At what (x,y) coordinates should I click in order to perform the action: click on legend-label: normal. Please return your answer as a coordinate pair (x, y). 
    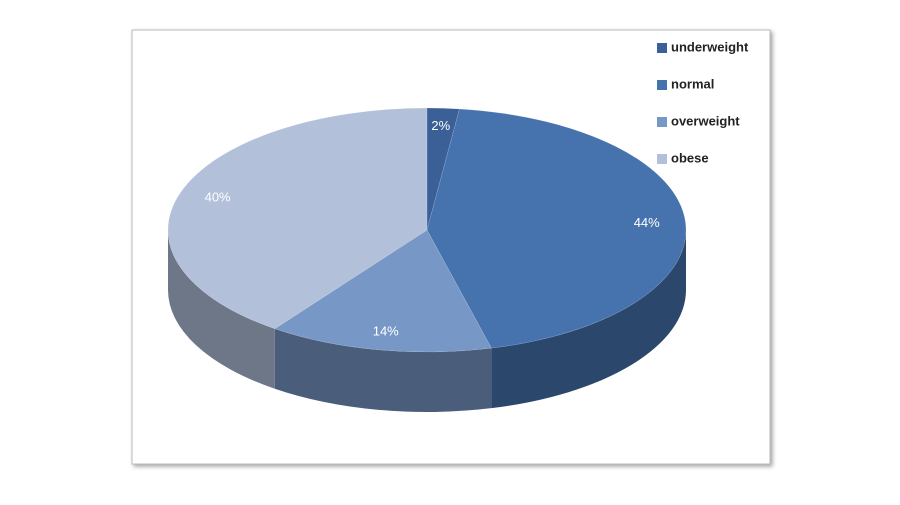
    Looking at the image, I should click on (692, 83).